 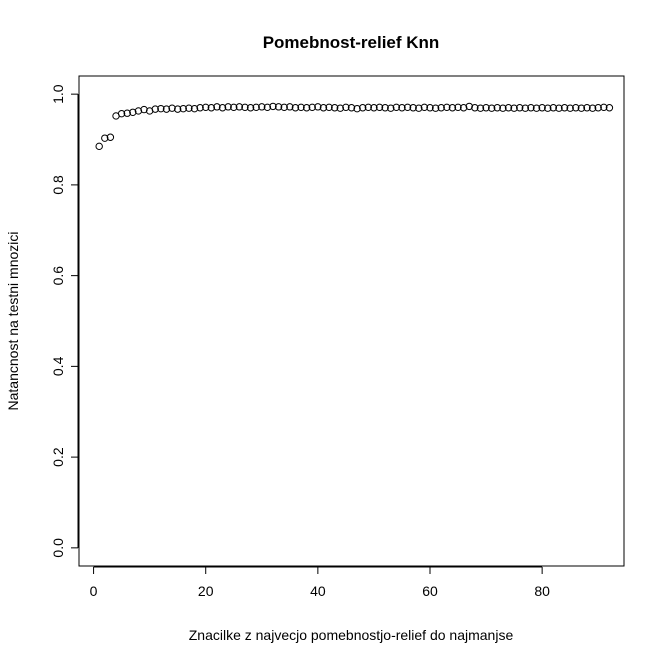 What do you see at coordinates (542, 591) in the screenshot?
I see `x-tick-label: 80` at bounding box center [542, 591].